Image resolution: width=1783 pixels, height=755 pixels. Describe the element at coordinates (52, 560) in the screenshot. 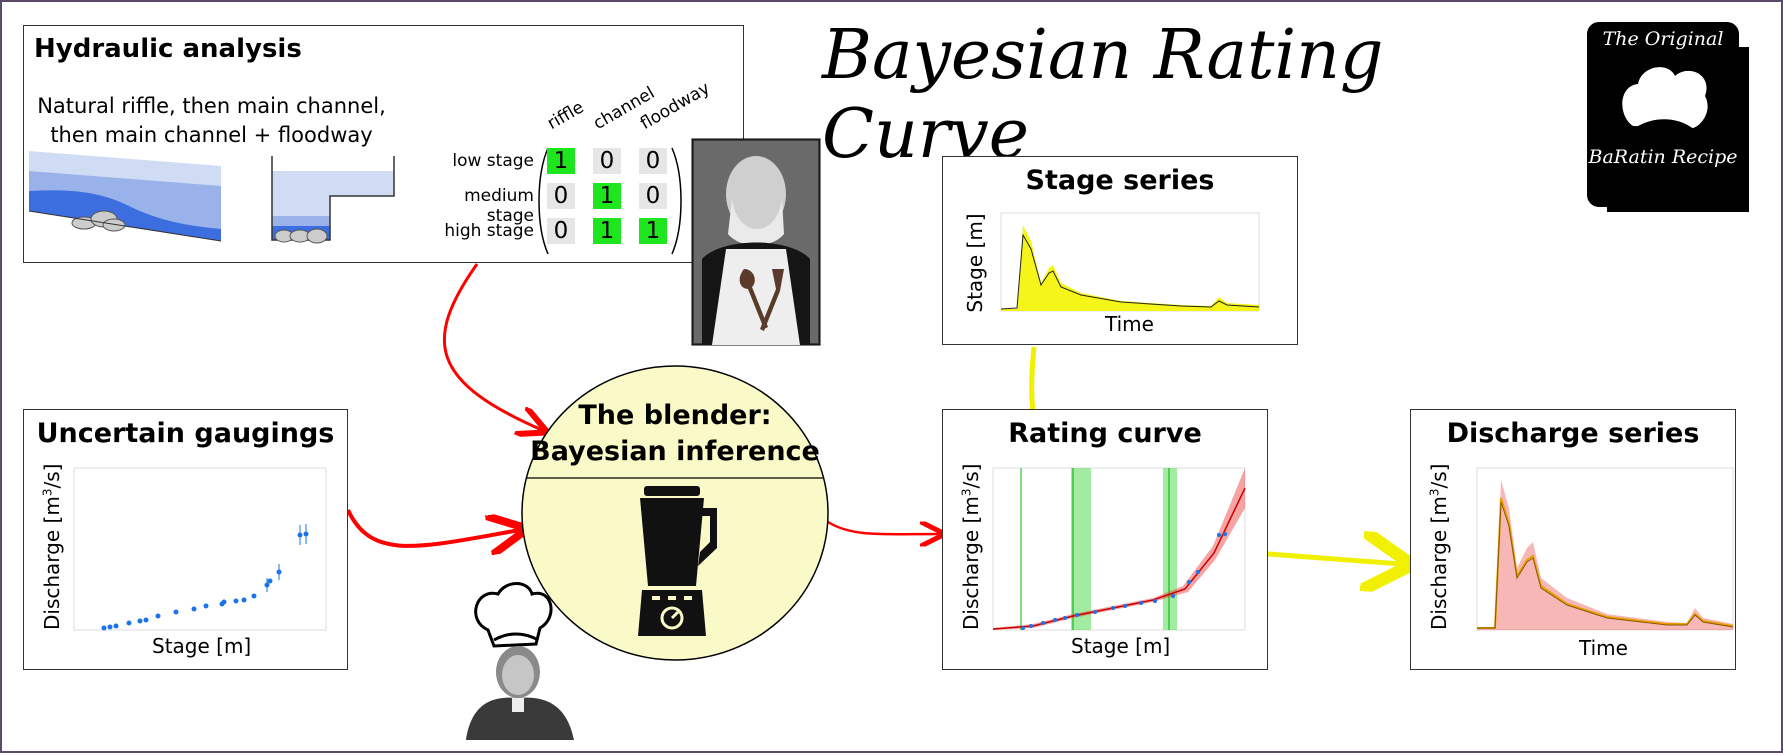

I see `gaugings-ylabel: Discharge [m3/s]` at that location.